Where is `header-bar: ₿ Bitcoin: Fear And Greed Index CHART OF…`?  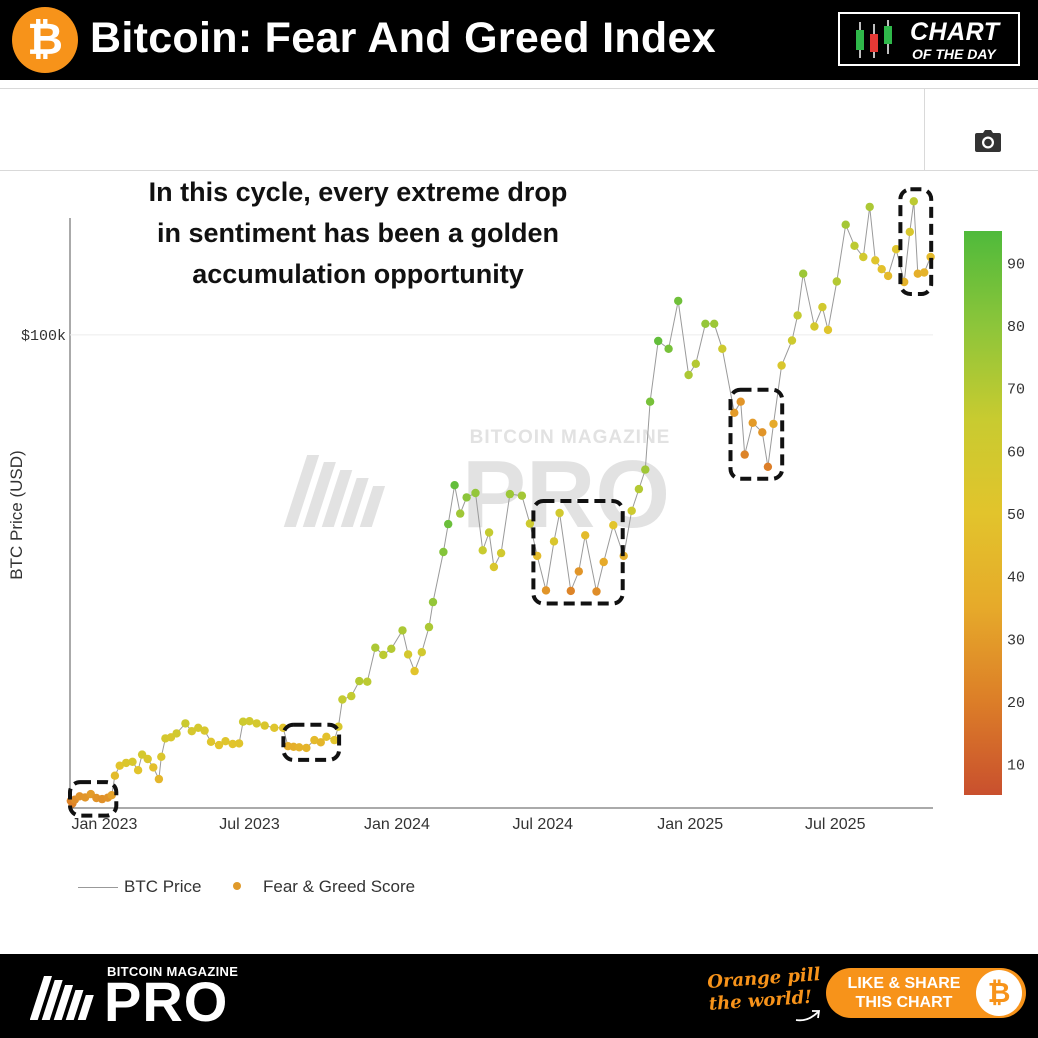 header-bar: ₿ Bitcoin: Fear And Greed Index CHART OF… is located at coordinates (519, 40).